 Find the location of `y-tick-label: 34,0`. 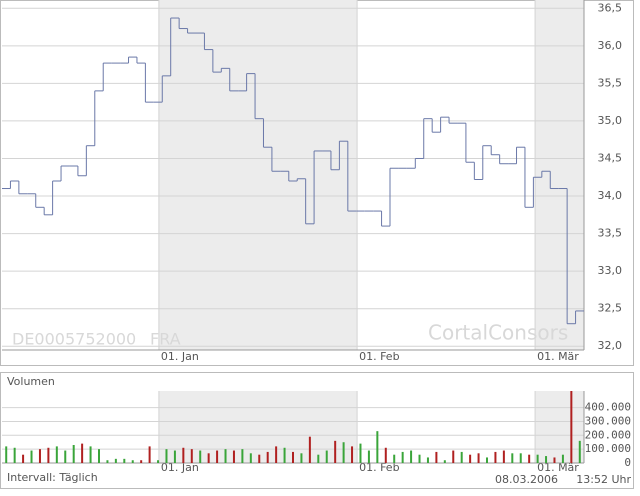

y-tick-label: 34,0 is located at coordinates (610, 195).